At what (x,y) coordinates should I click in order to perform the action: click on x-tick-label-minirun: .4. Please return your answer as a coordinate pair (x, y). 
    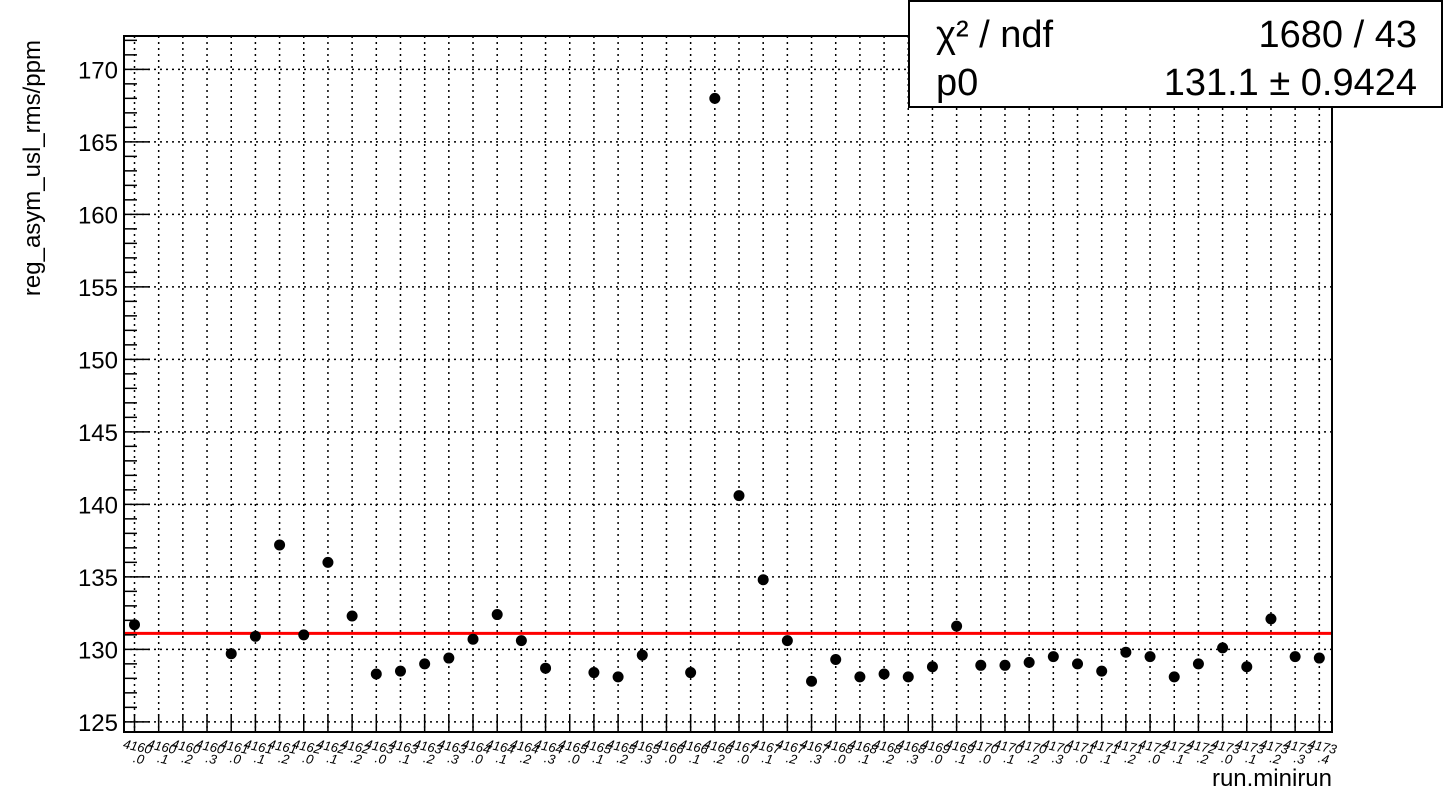
    Looking at the image, I should click on (1324, 758).